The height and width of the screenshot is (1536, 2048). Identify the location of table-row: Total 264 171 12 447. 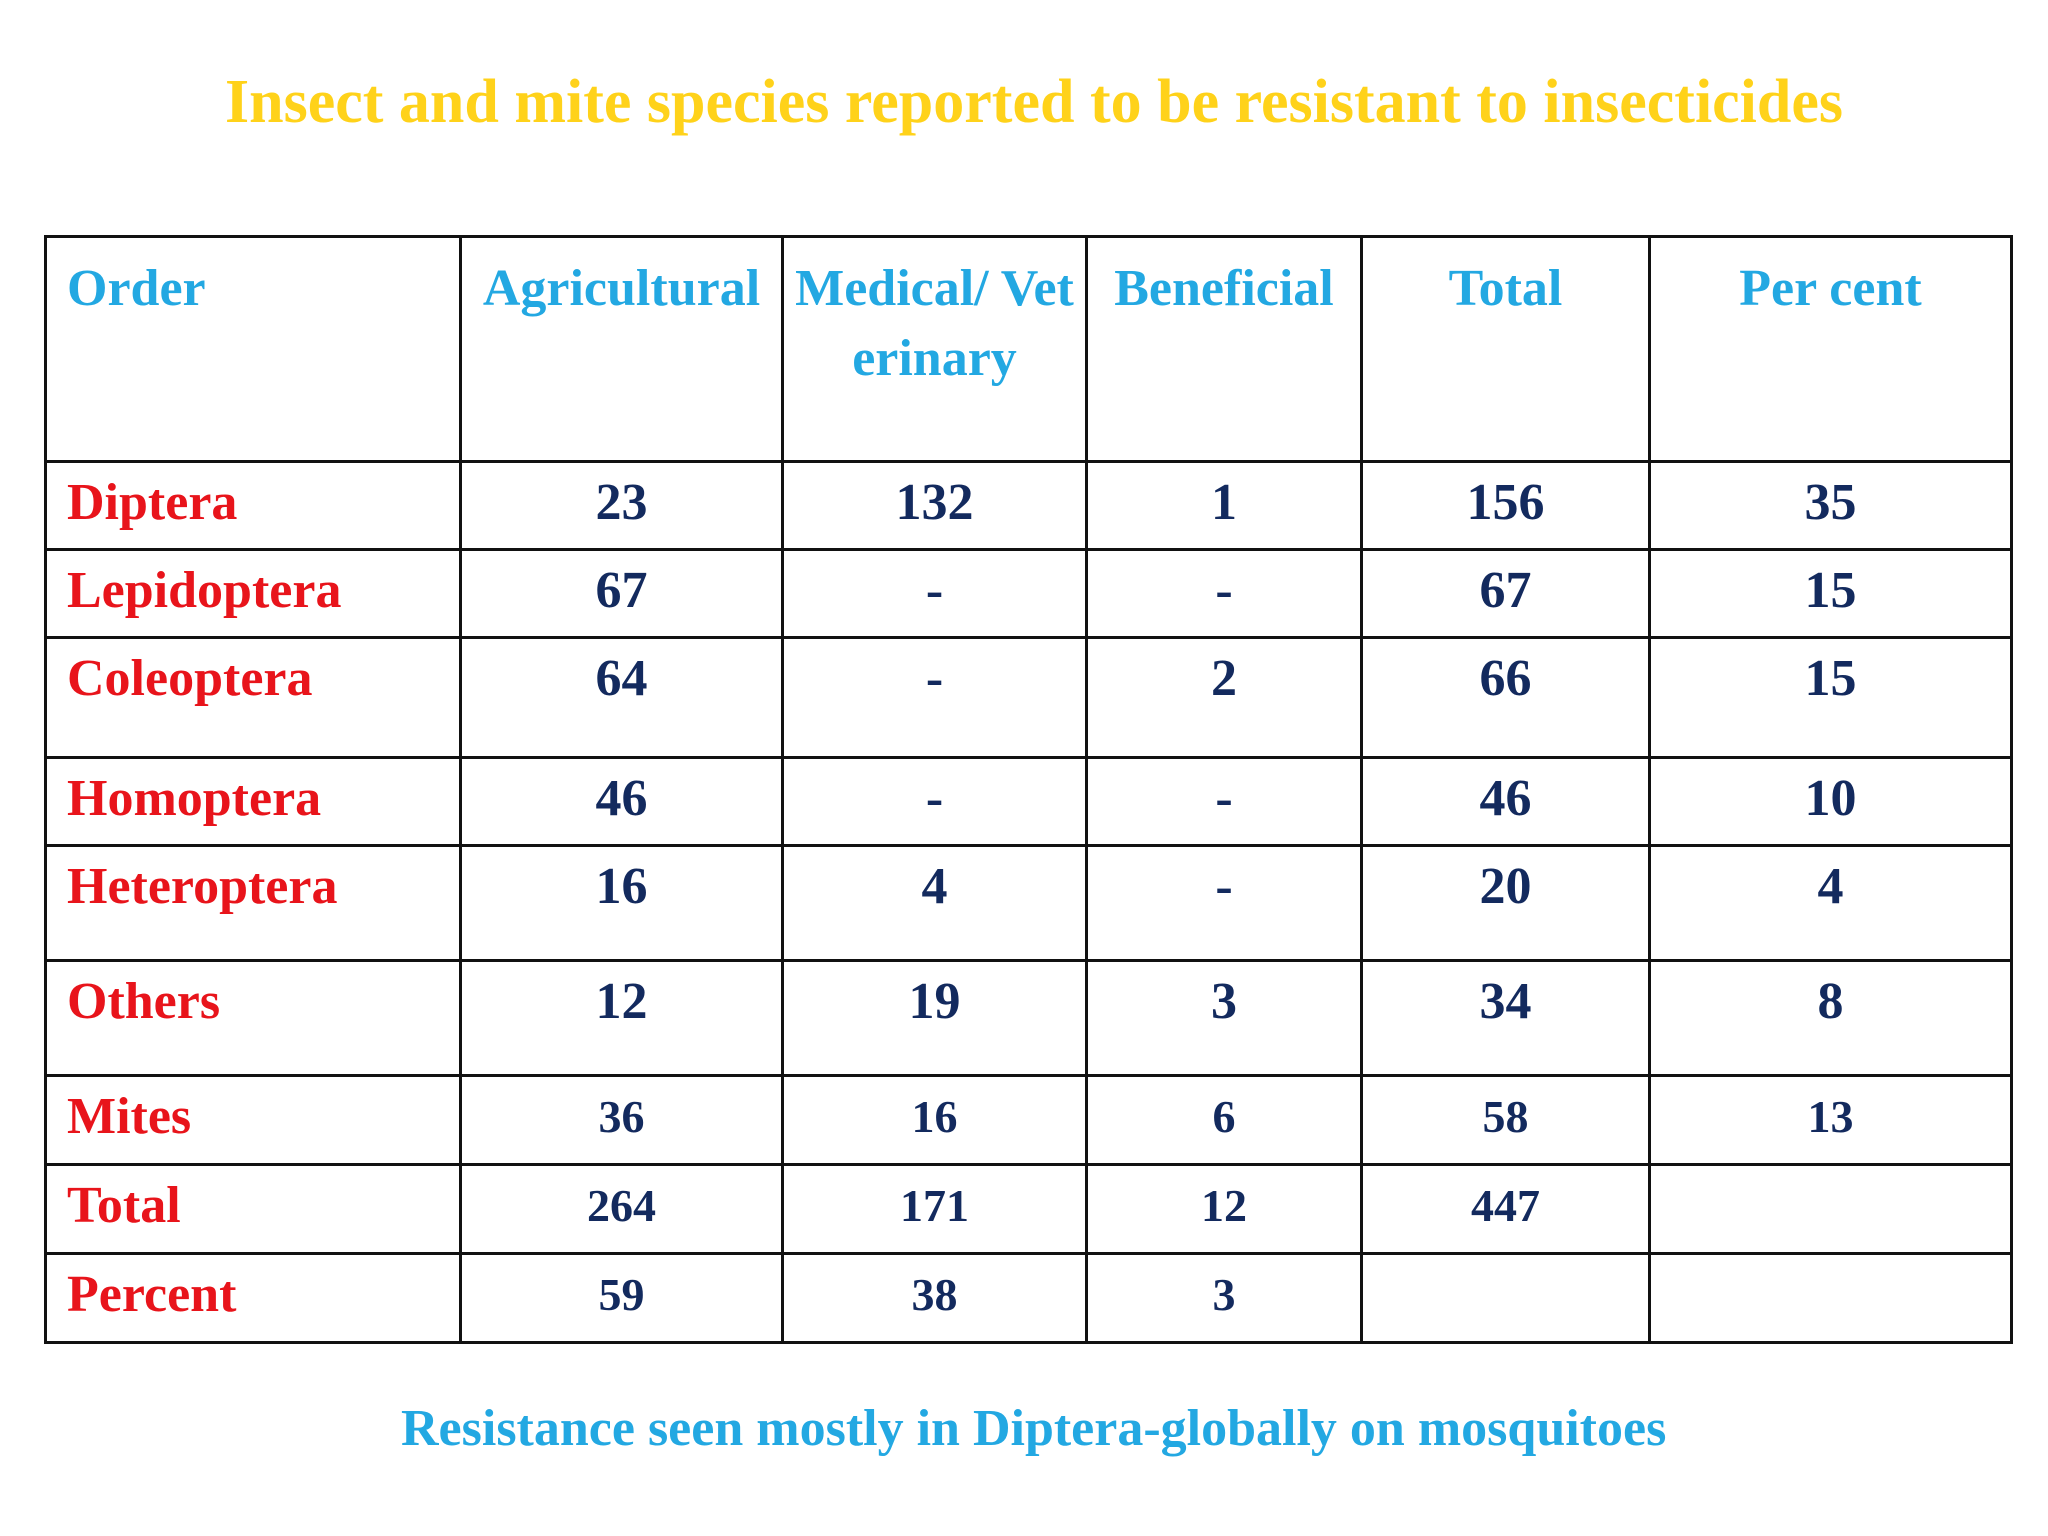
(1028, 1209).